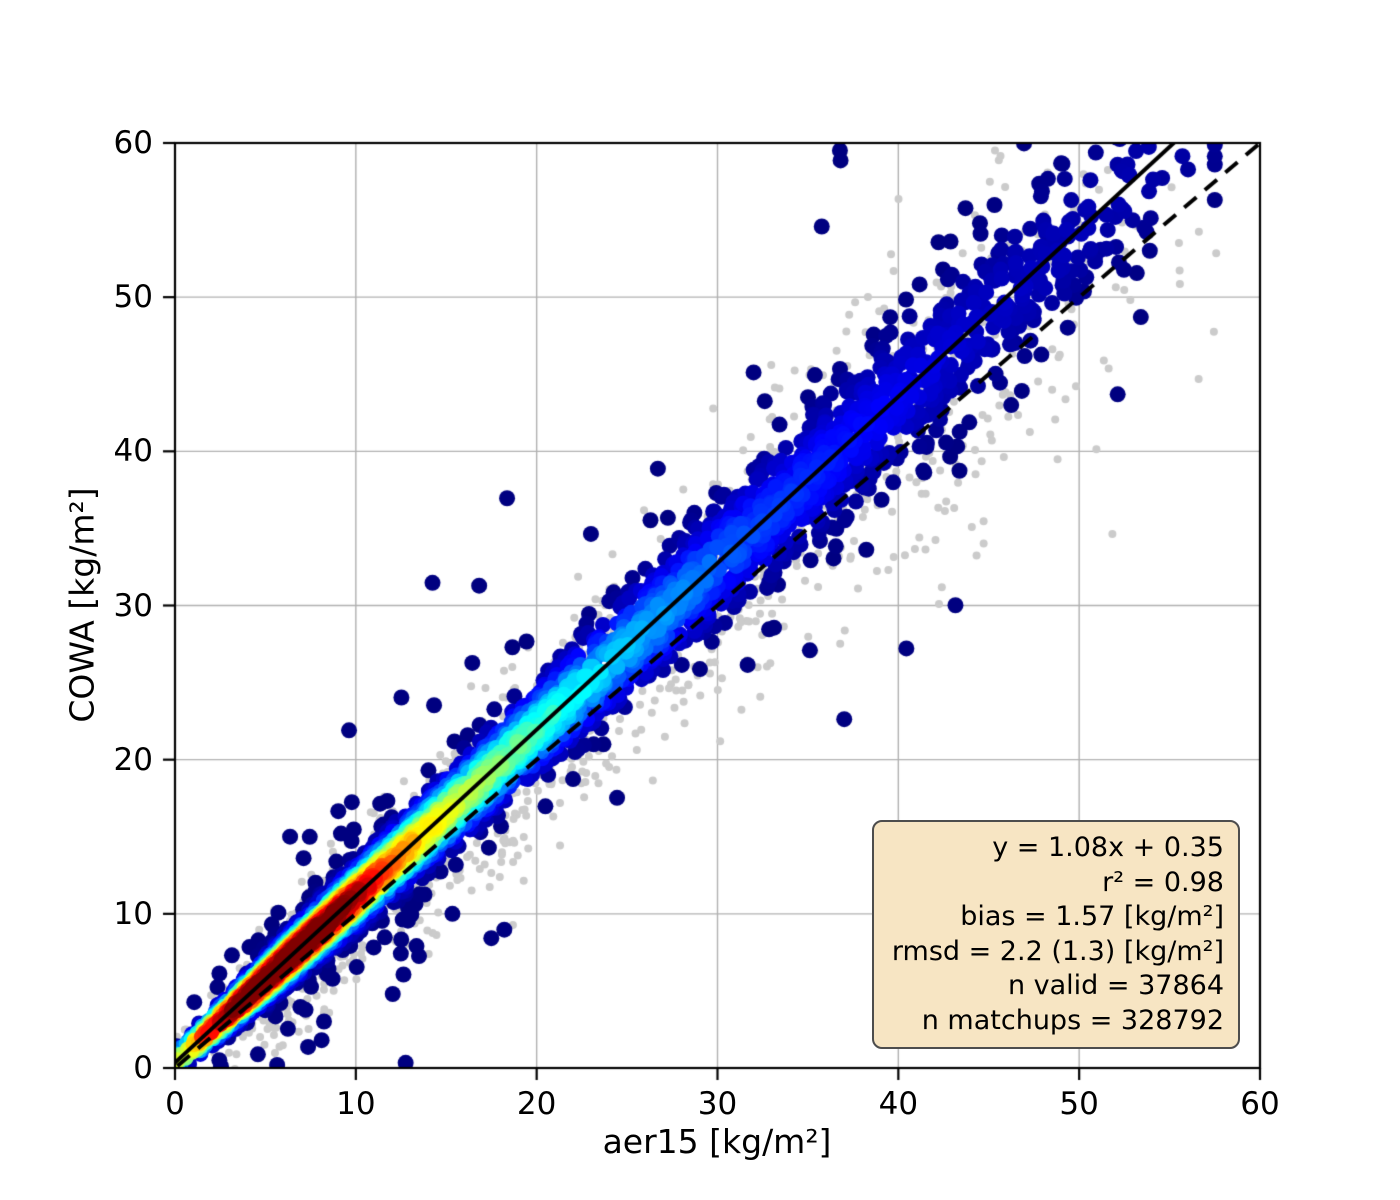  Describe the element at coordinates (717, 1104) in the screenshot. I see `x-tick-label: 30` at that location.